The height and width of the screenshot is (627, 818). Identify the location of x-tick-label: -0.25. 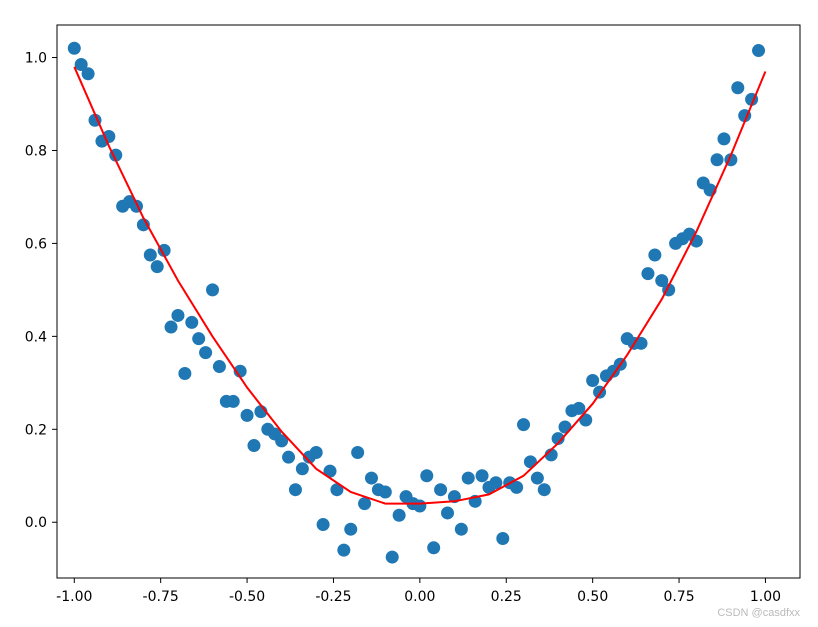
(333, 597).